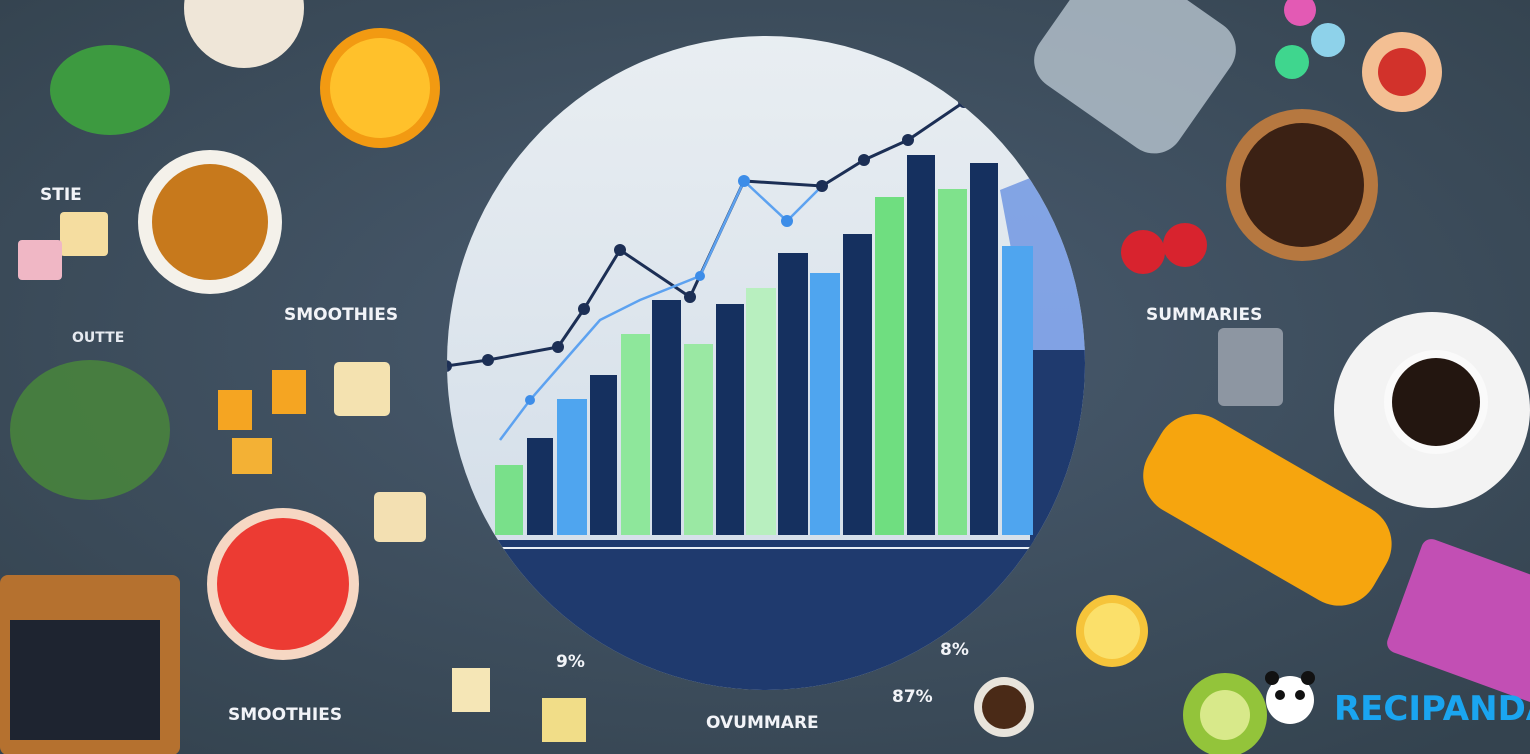 This screenshot has height=754, width=1530. Describe the element at coordinates (1204, 315) in the screenshot. I see `label: SUMMARIES` at that location.